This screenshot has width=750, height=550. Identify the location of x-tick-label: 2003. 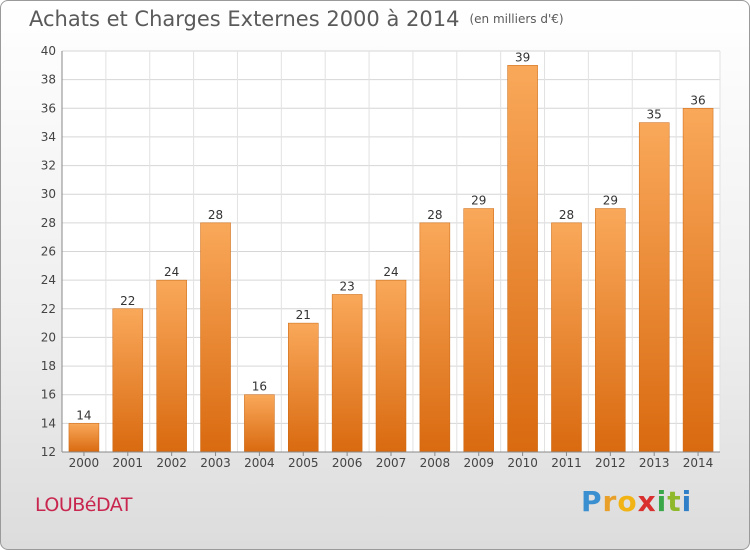
(215, 463).